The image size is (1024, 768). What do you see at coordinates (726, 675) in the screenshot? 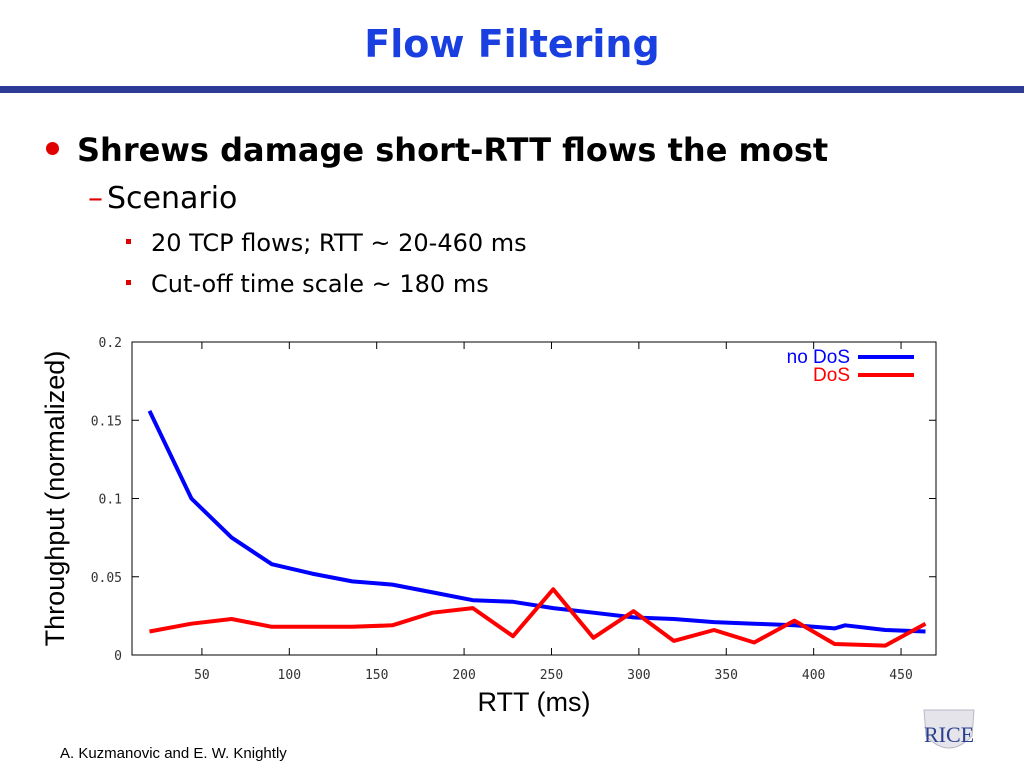
I see `x-tick-label: 350` at bounding box center [726, 675].